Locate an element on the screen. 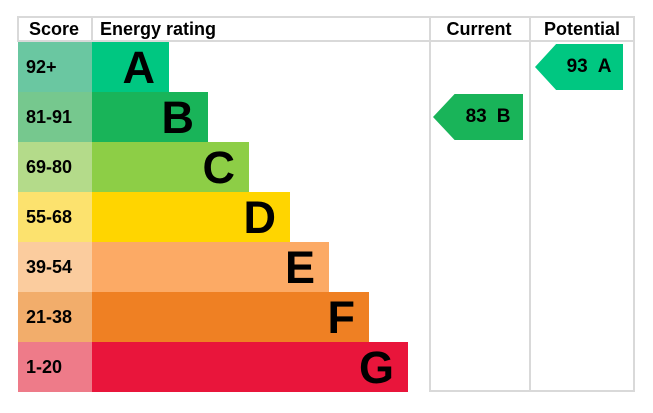 The image size is (653, 413). energy-rating-header: Energy rating is located at coordinates (158, 28).